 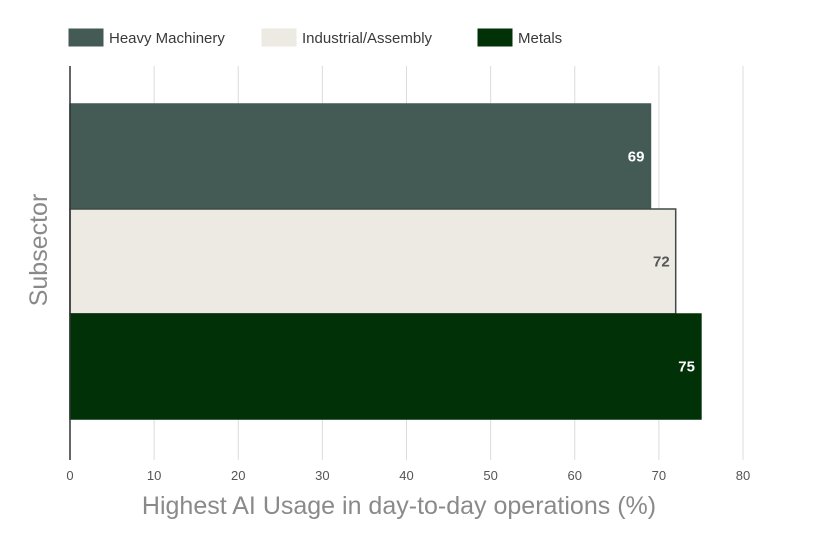 I want to click on legend-swatch-metals, so click(x=495, y=37).